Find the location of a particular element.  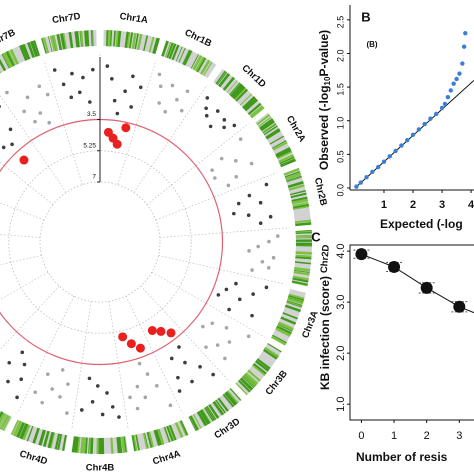

x-tick-label: 3 is located at coordinates (459, 436).